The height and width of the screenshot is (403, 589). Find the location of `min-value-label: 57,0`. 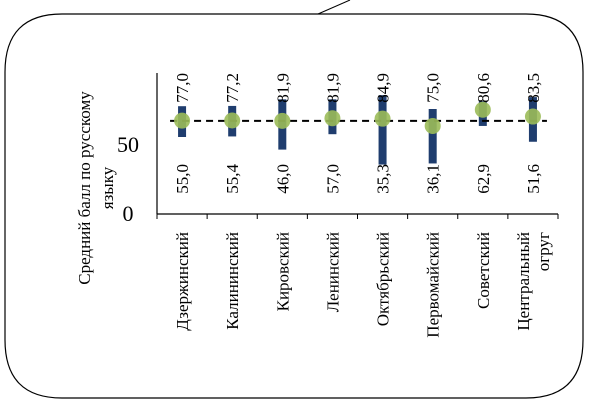

min-value-label: 57,0 is located at coordinates (332, 179).